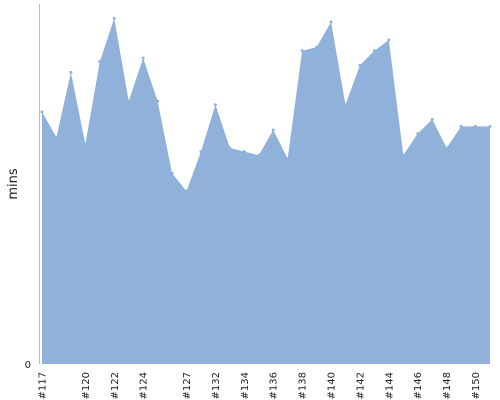  I want to click on x-tick-label-144: #144, so click(389, 385).